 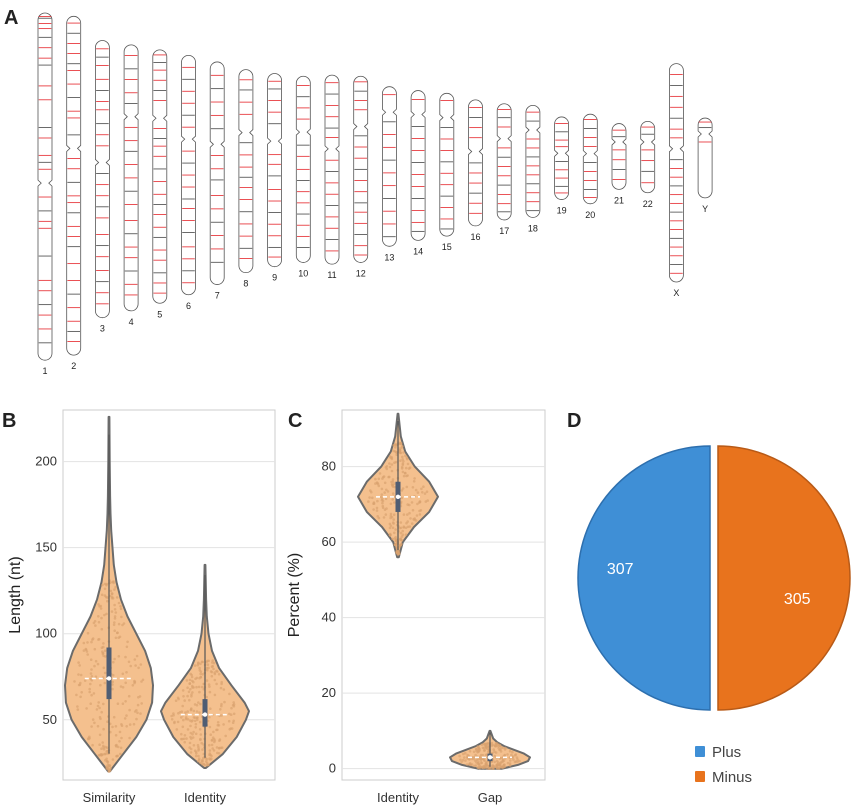 I want to click on chromosome-label: 2, so click(x=73, y=366).